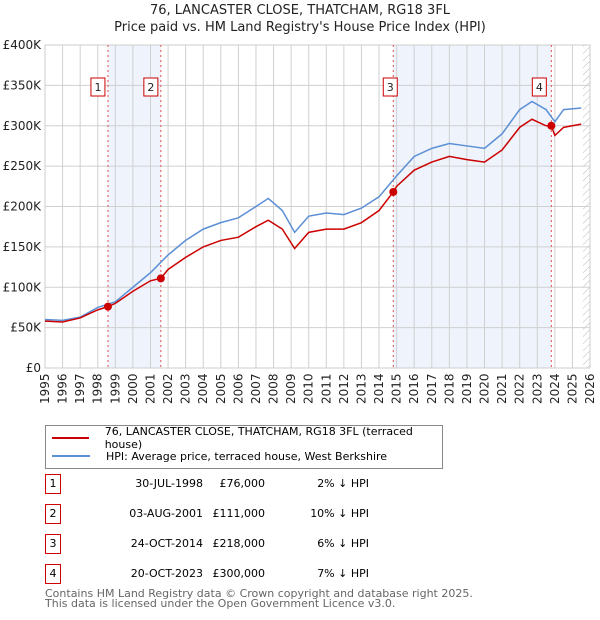 This screenshot has height=620, width=600. I want to click on y-tick-label: £300K, so click(23, 126).